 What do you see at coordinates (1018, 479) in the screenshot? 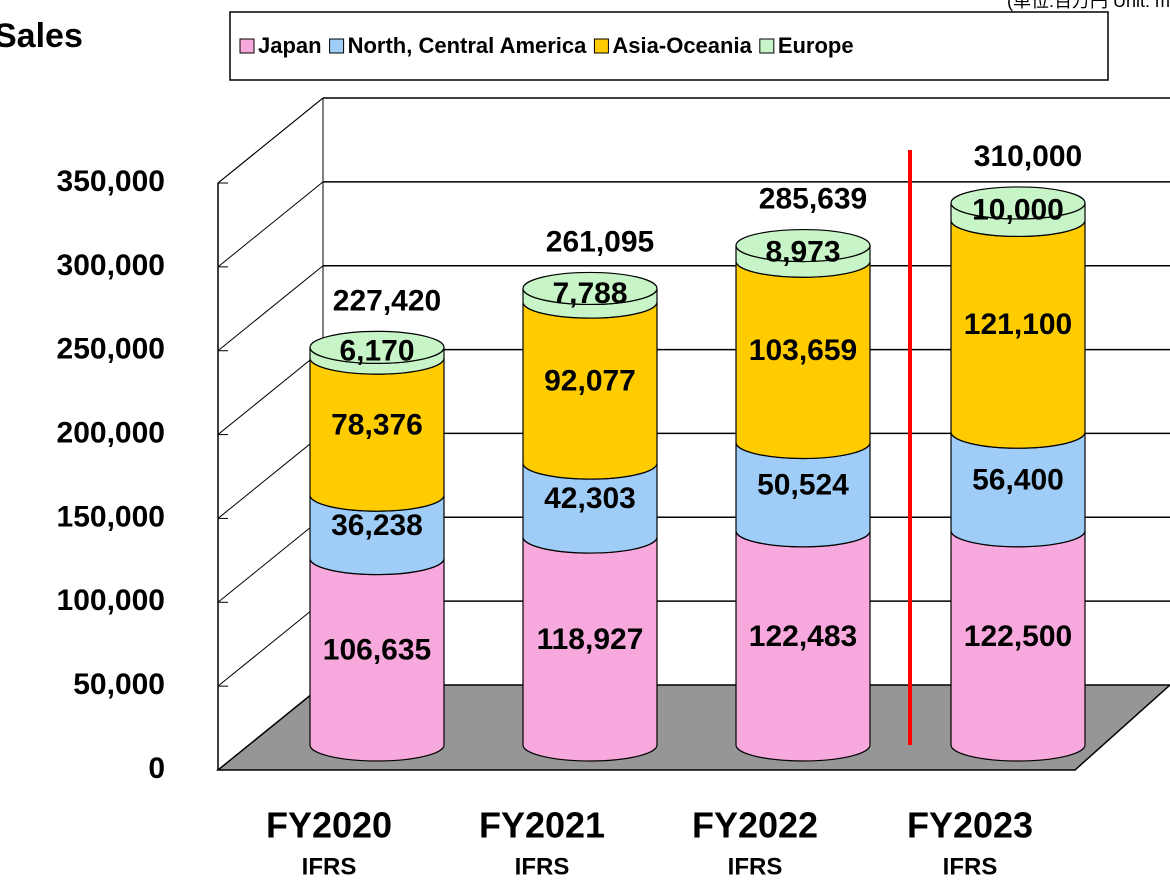
I see `value-label: 56,400` at bounding box center [1018, 479].